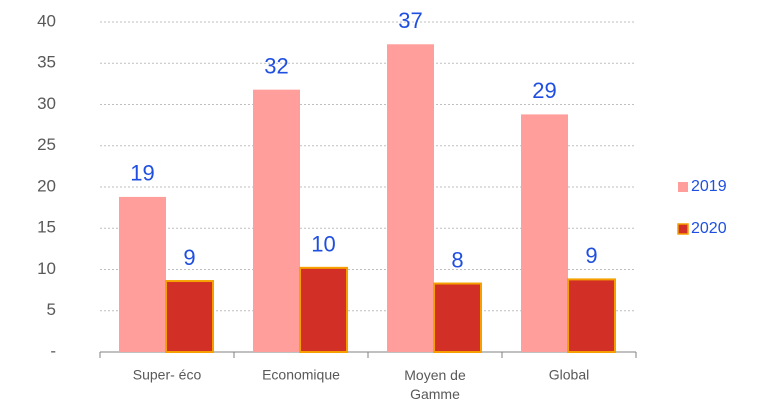 The height and width of the screenshot is (405, 769). What do you see at coordinates (323, 244) in the screenshot?
I see `value-label: 10` at bounding box center [323, 244].